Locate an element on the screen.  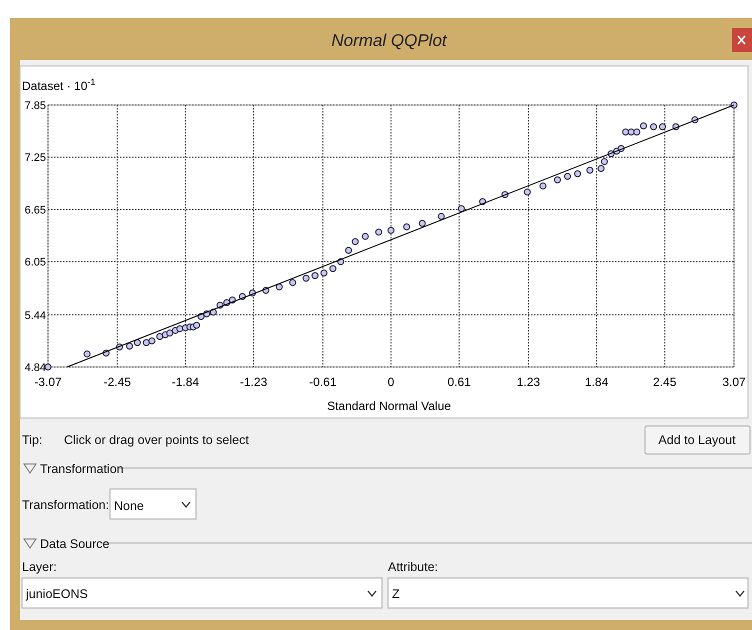
x-tick-label: -2.45 is located at coordinates (118, 382).